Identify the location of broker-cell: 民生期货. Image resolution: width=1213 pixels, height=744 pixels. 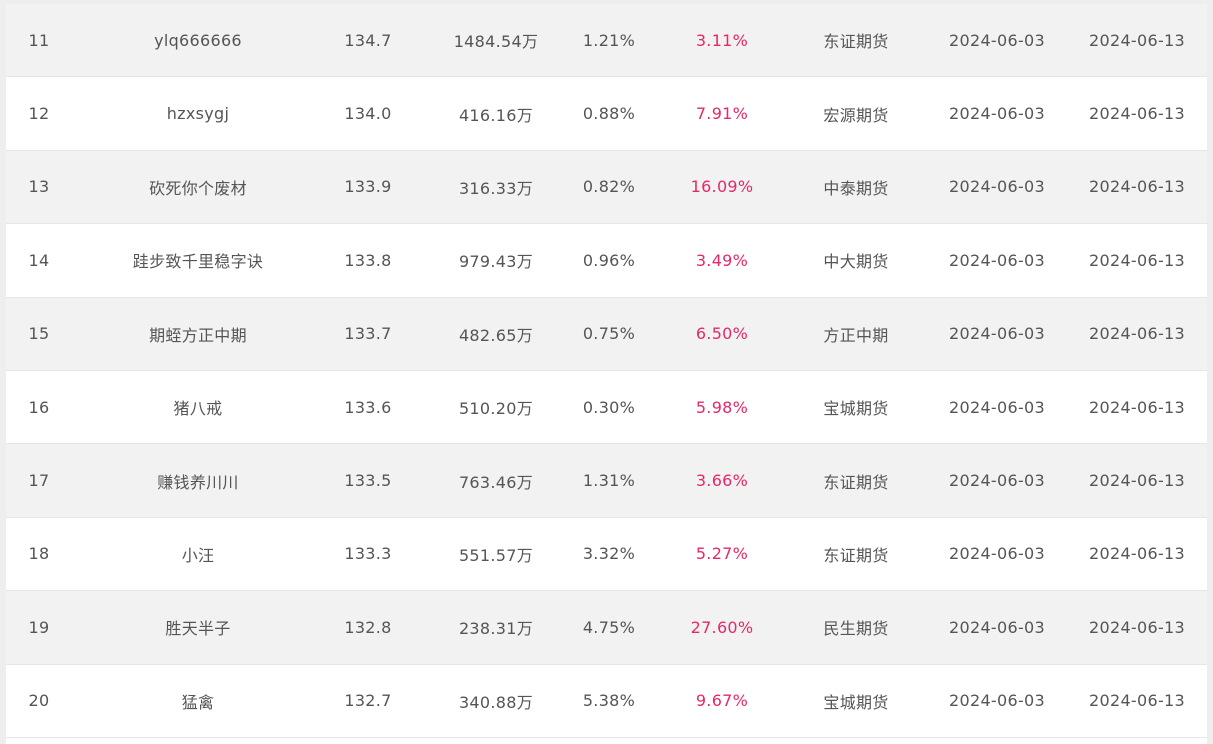
(856, 629).